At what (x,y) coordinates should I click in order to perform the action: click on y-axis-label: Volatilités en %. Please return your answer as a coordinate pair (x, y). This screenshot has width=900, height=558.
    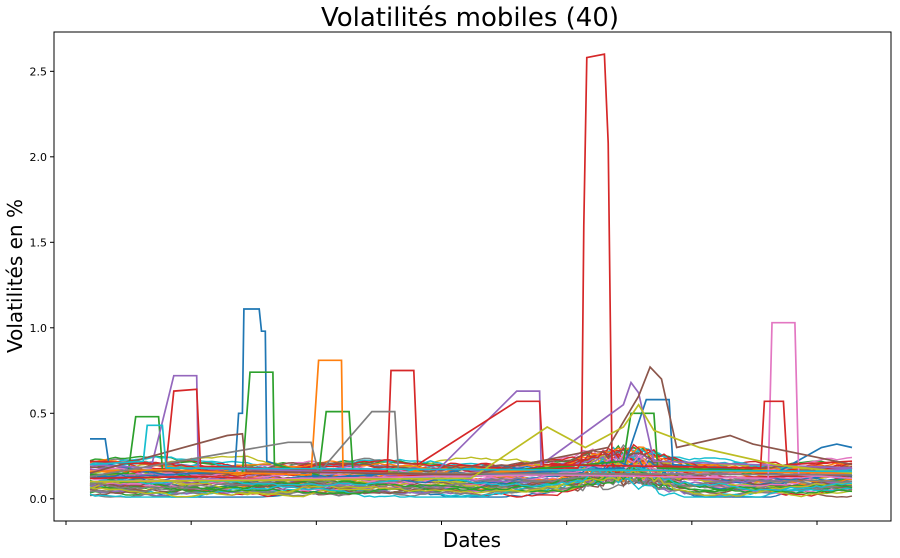
    Looking at the image, I should click on (15, 276).